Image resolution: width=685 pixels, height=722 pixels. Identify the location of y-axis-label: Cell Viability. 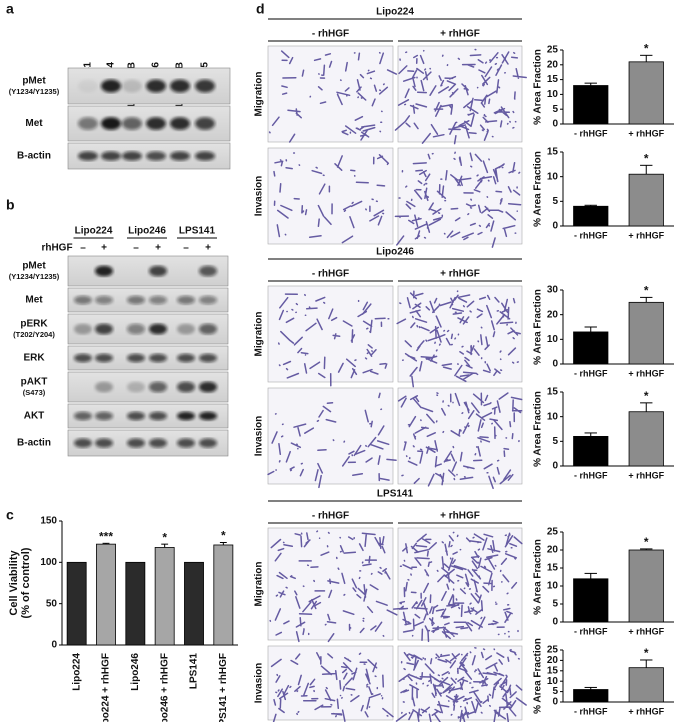
(14, 583).